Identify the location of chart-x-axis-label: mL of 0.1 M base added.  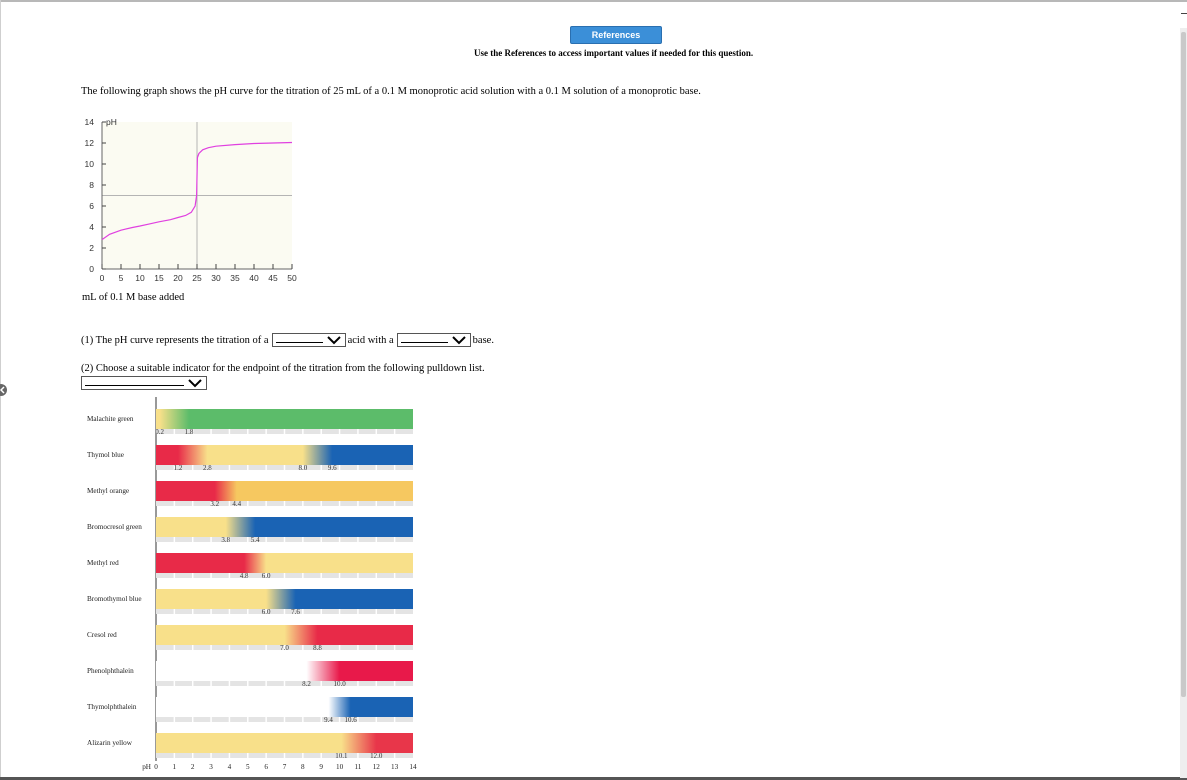
(133, 297).